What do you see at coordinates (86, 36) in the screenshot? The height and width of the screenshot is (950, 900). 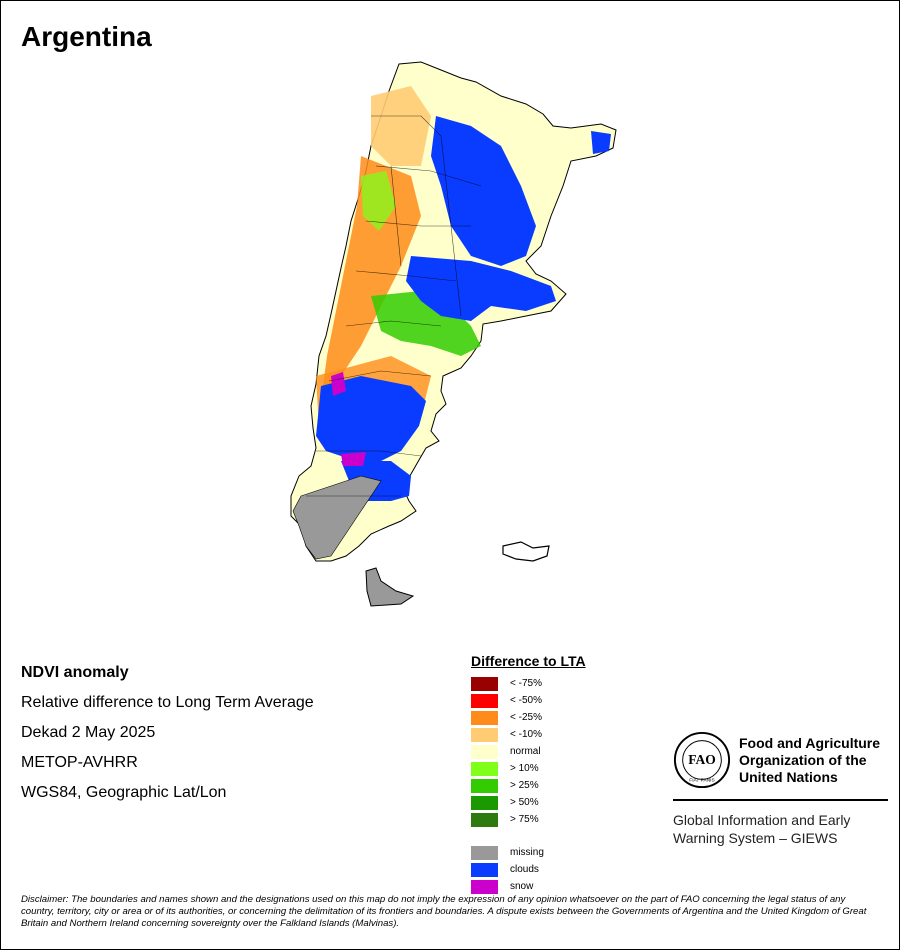 I see `map-title: Argentina` at bounding box center [86, 36].